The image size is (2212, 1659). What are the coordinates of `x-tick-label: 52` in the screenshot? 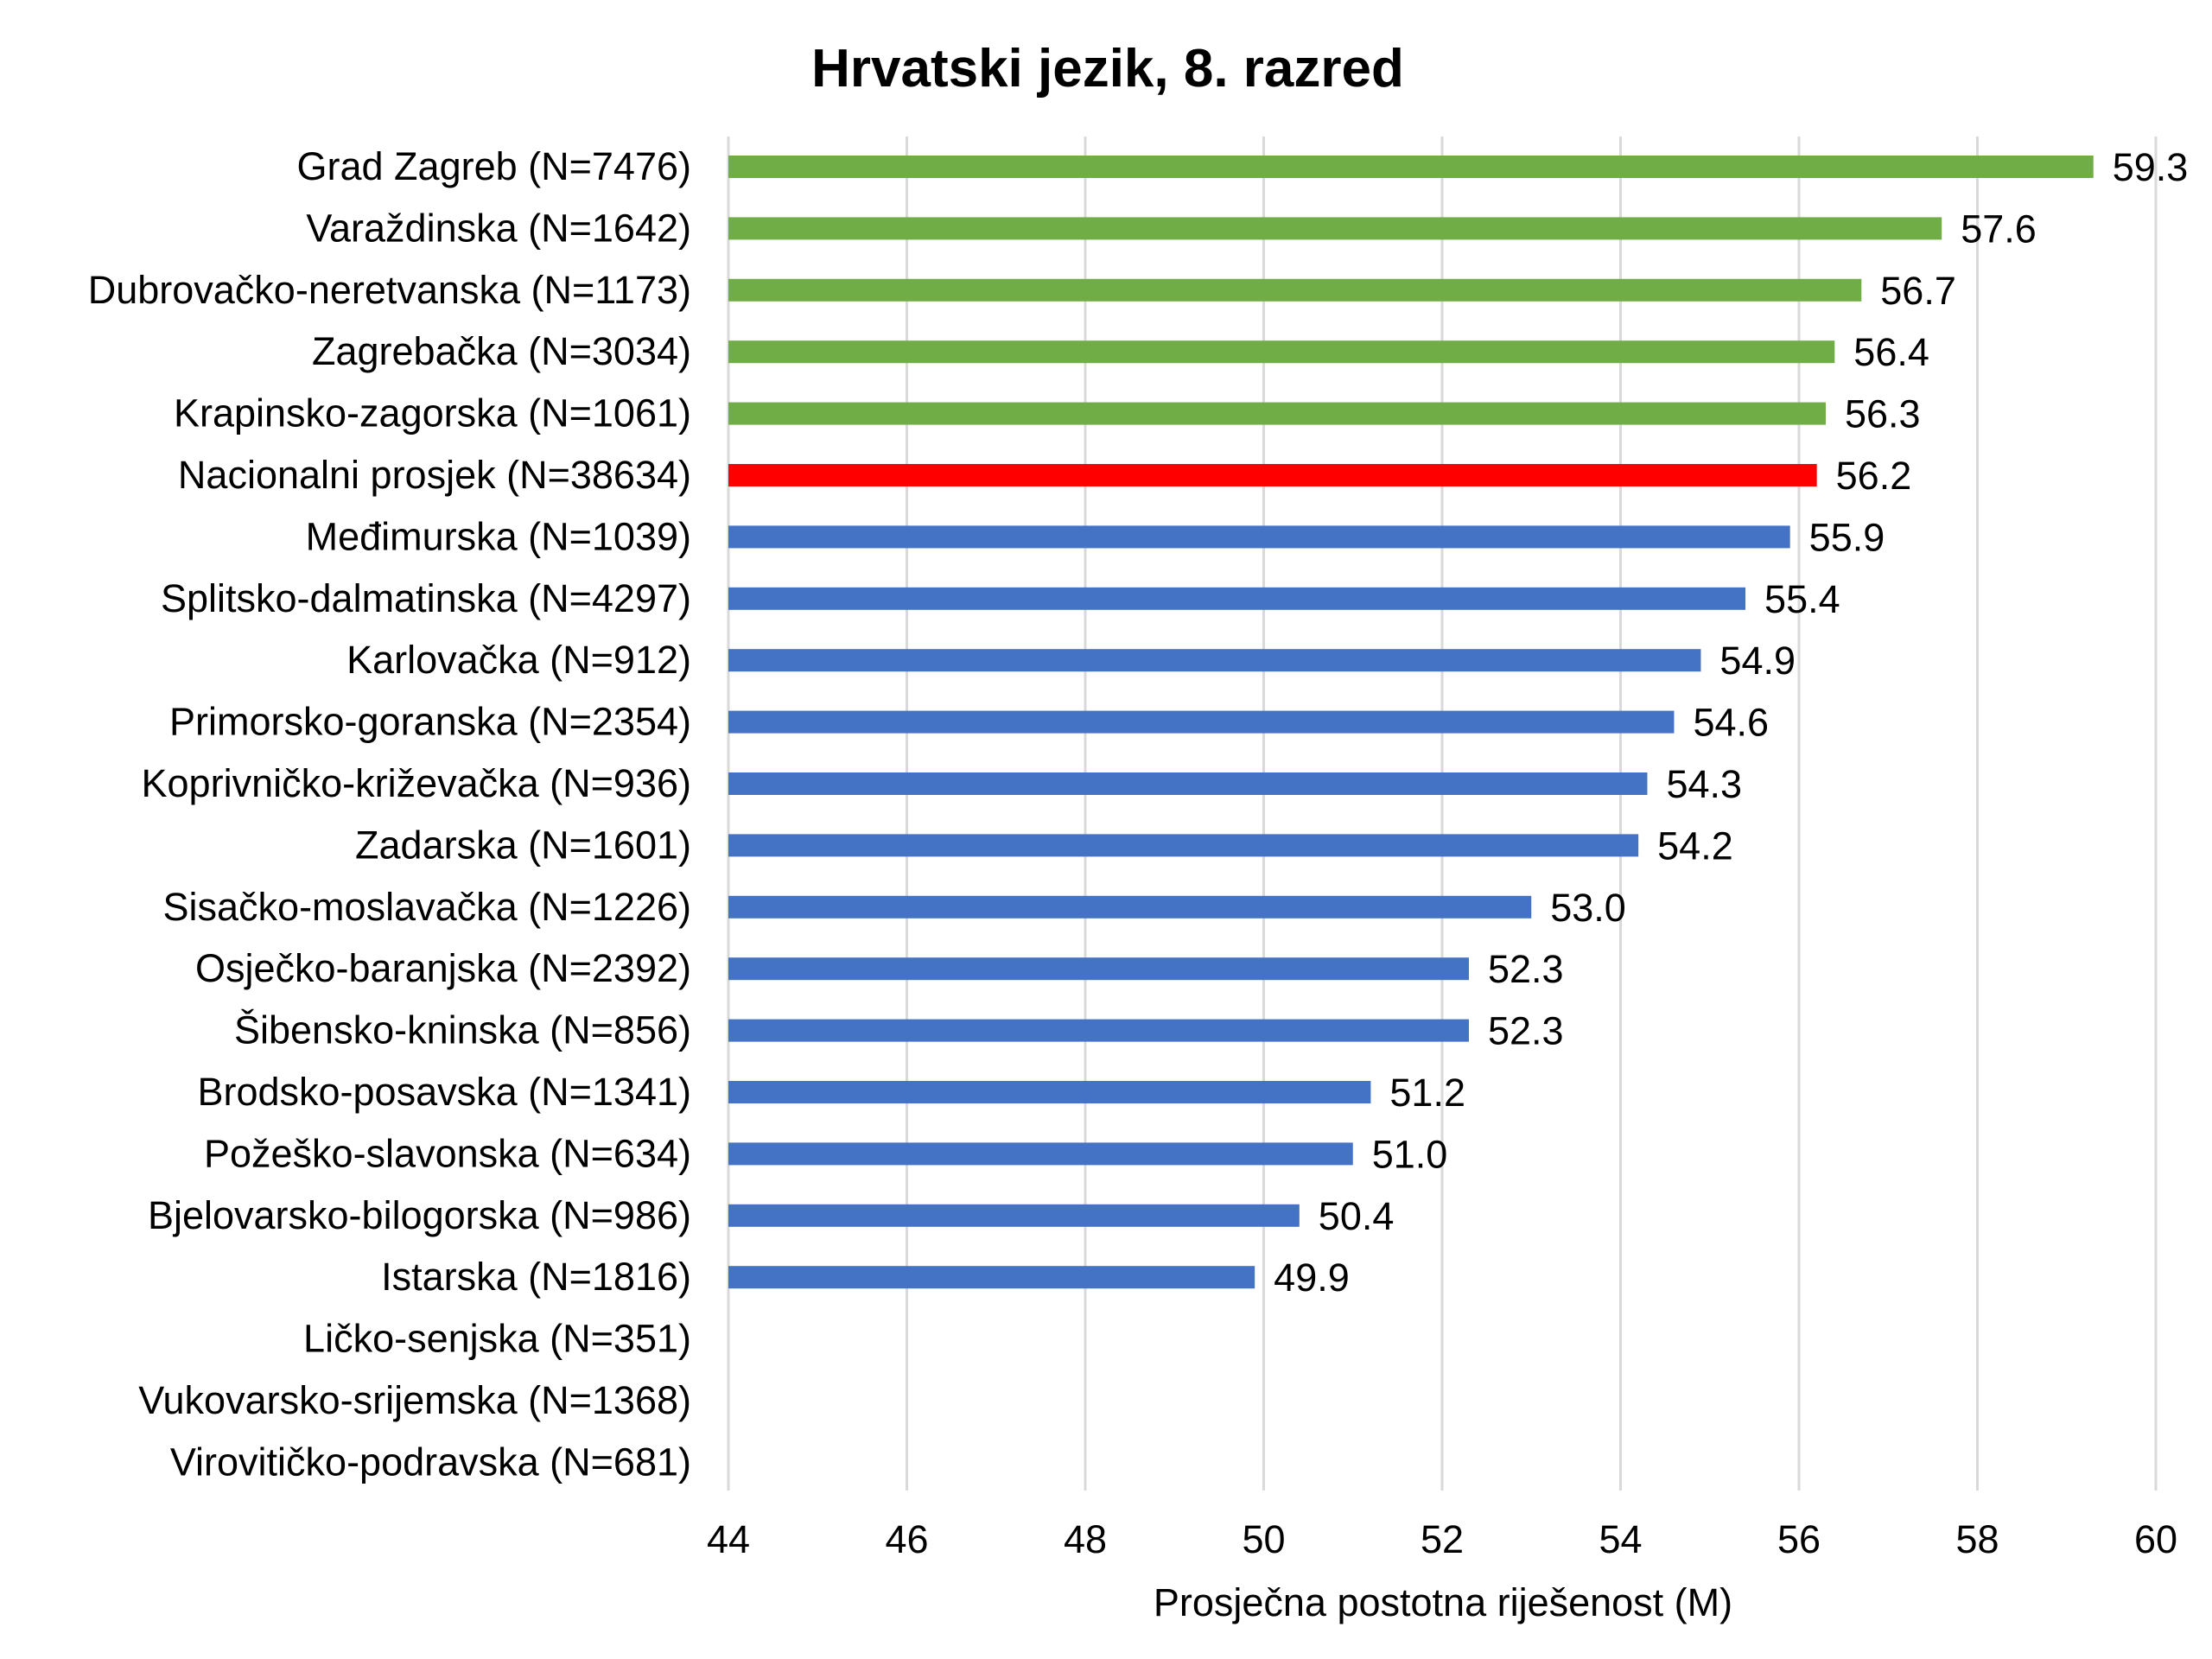 It's located at (1442, 1539).